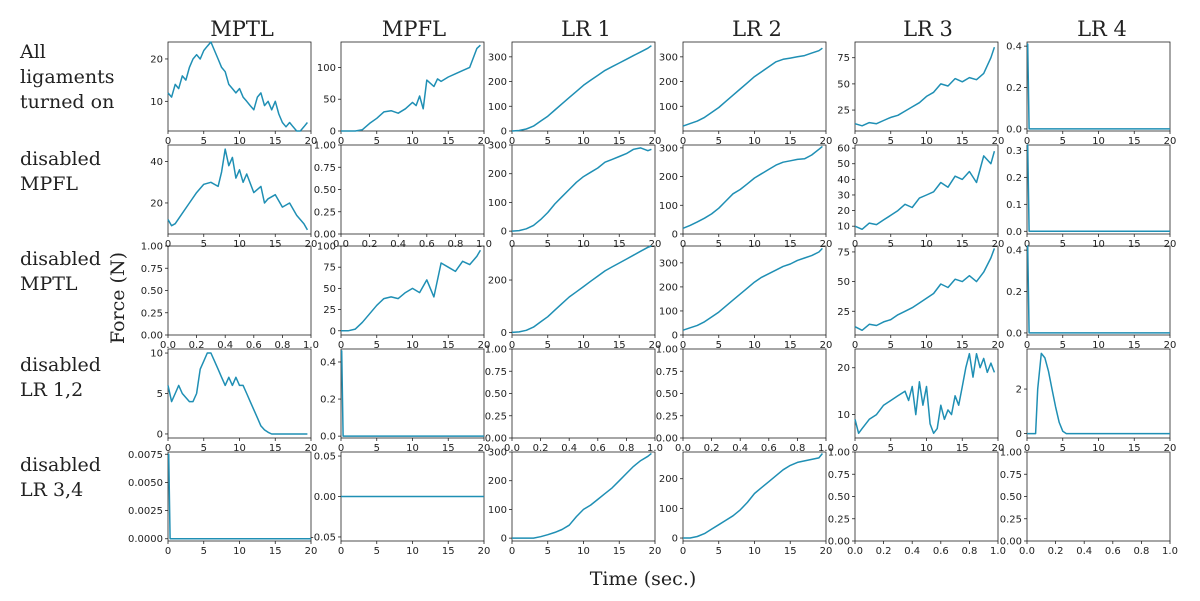 Image resolution: width=1200 pixels, height=601 pixels. Describe the element at coordinates (1014, 251) in the screenshot. I see `y-tick-label: 0.4` at that location.